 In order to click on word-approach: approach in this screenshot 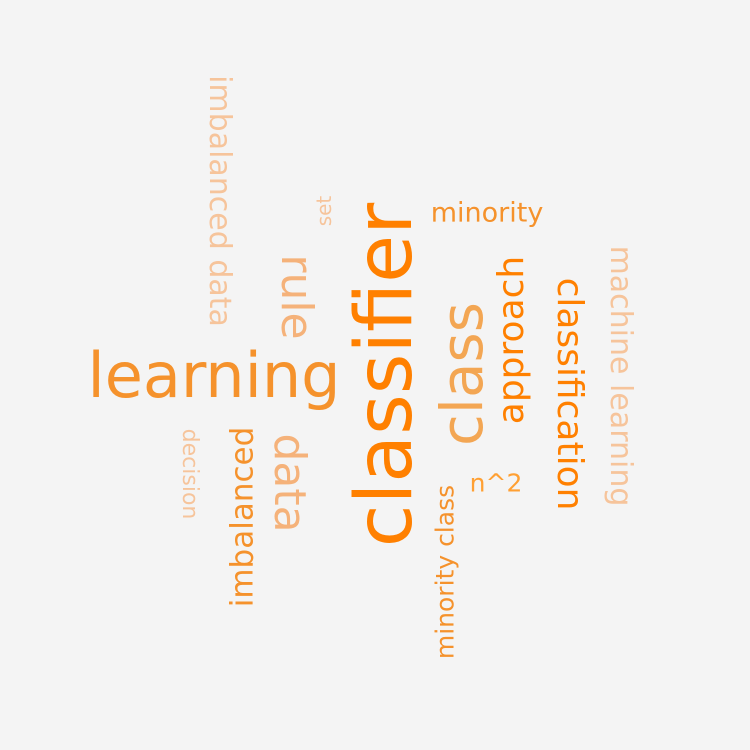, I will do `click(511, 340)`.